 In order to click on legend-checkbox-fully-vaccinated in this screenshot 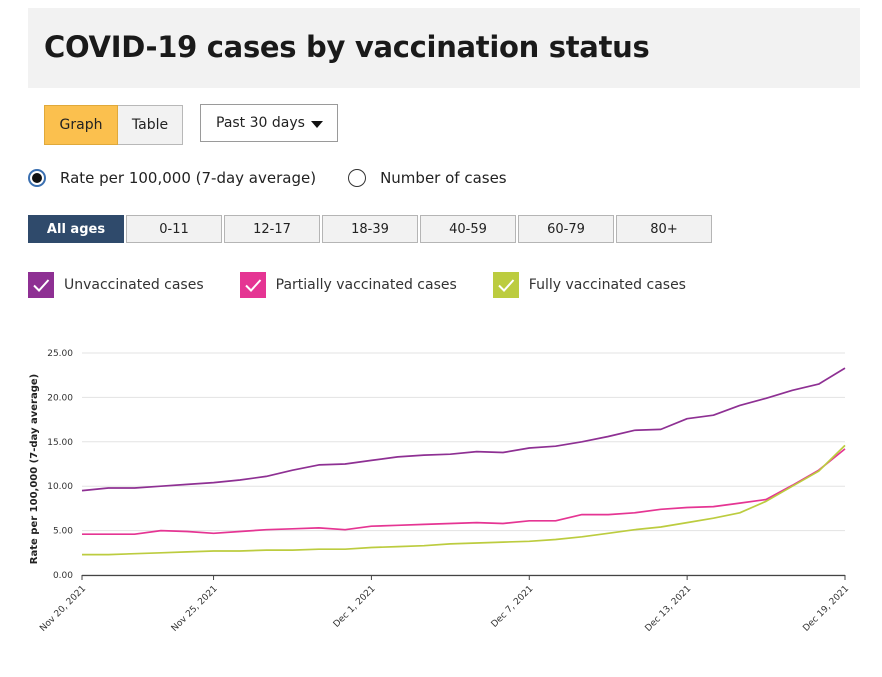, I will do `click(505, 285)`.